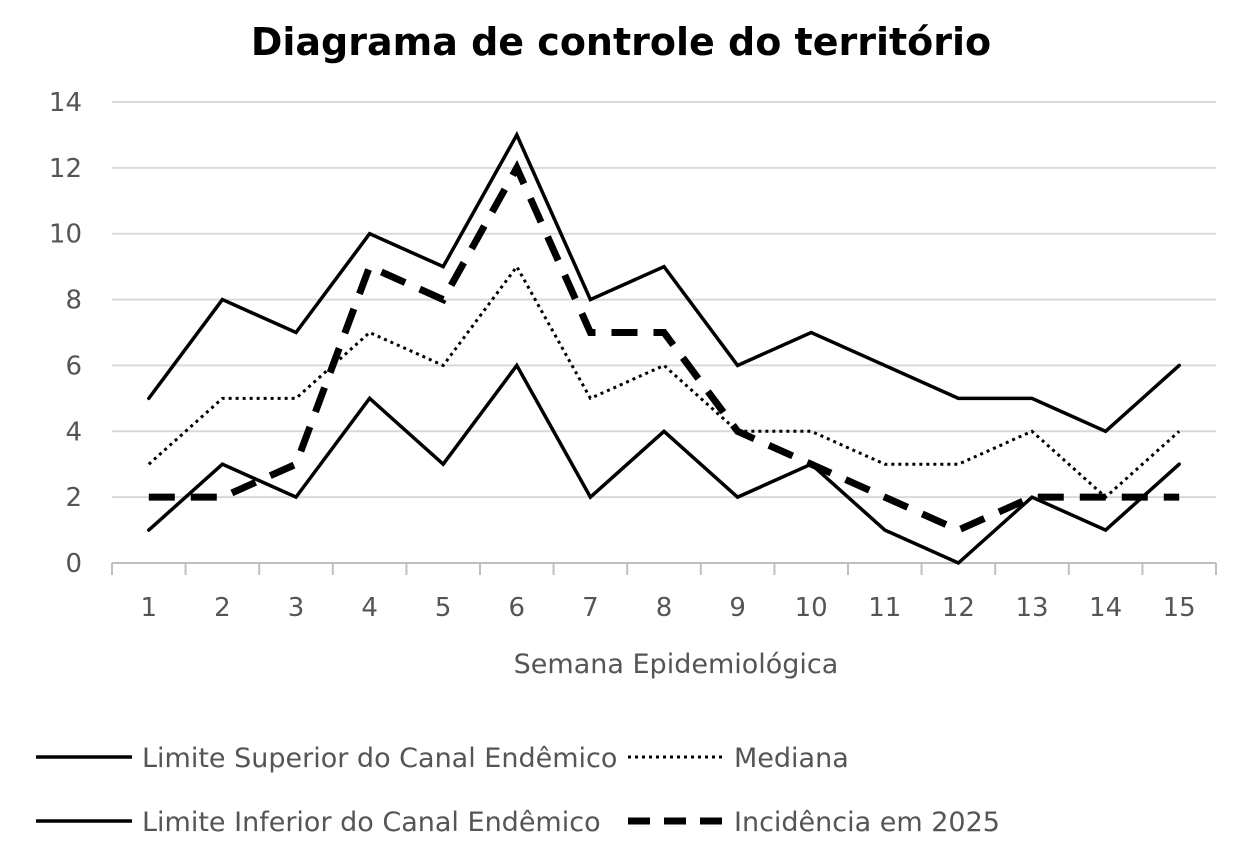  I want to click on legend-label: Limite Superior do Canal Endêmico, so click(379, 758).